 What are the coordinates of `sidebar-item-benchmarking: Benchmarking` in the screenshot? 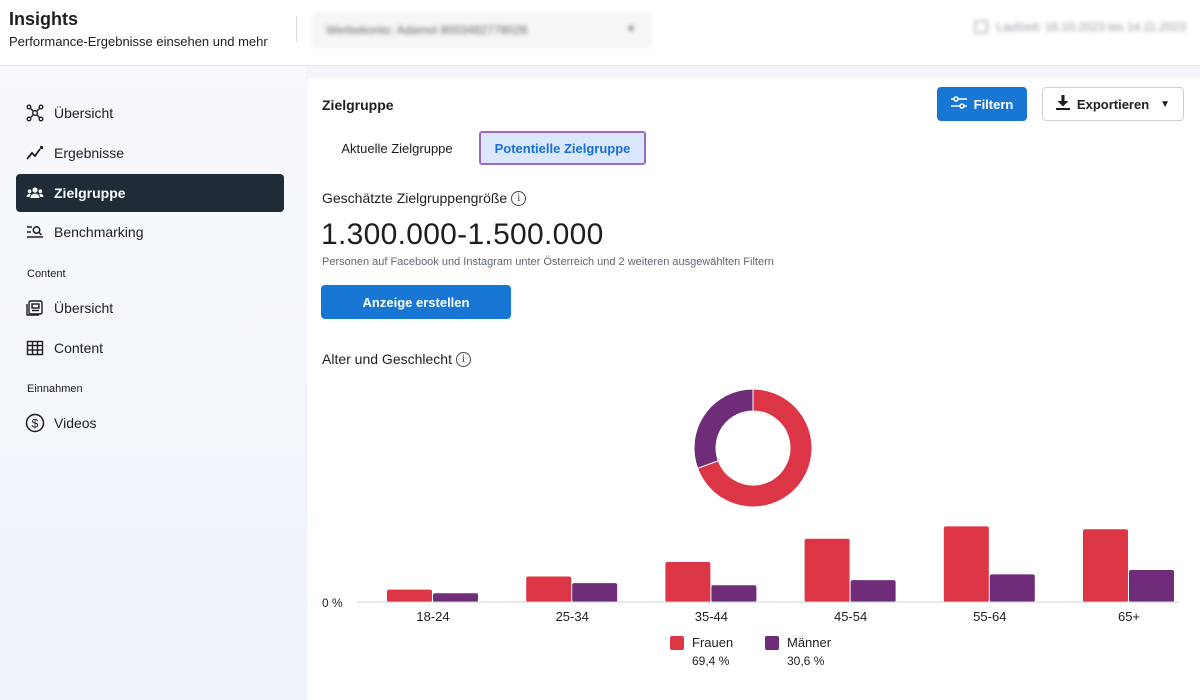 It's located at (150, 232).